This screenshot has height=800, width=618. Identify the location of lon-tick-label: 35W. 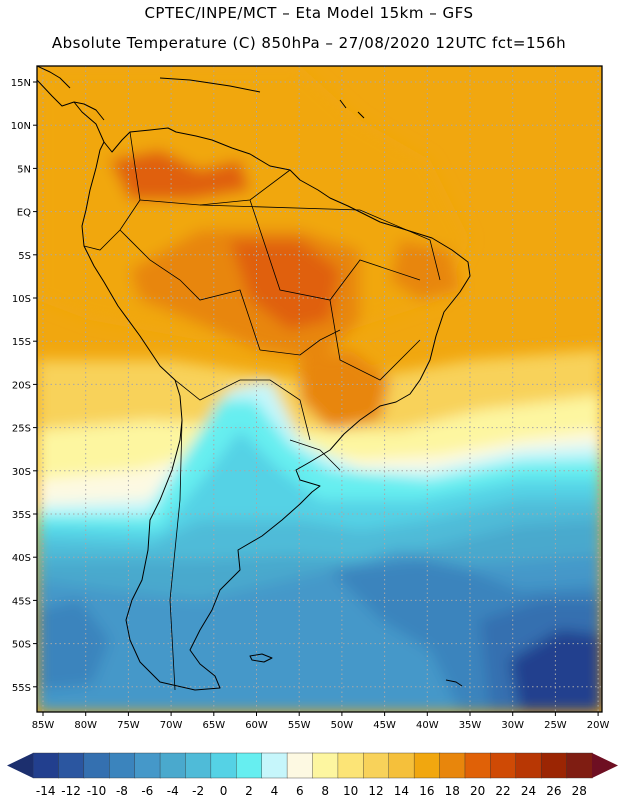
(470, 725).